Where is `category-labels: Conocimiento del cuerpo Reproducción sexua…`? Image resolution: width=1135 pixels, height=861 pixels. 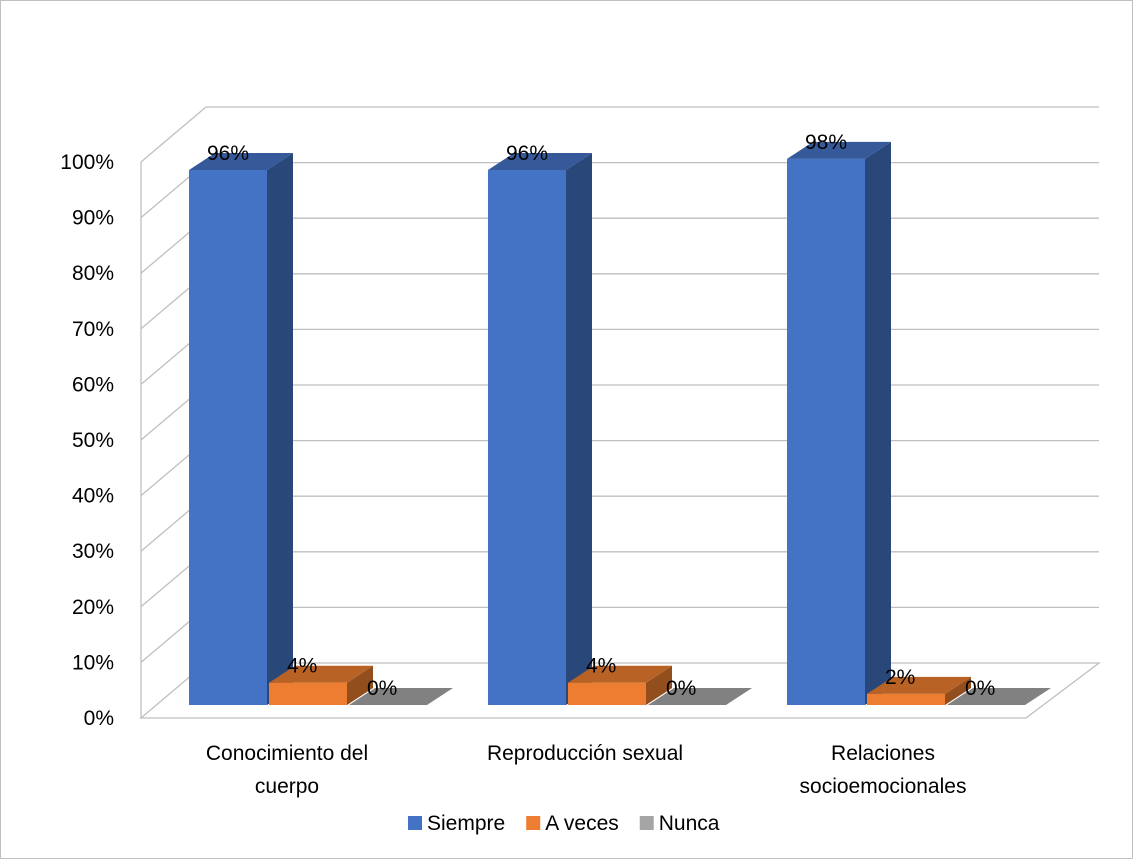
category-labels: Conocimiento del cuerpo Reproducción sexua… is located at coordinates (586, 770).